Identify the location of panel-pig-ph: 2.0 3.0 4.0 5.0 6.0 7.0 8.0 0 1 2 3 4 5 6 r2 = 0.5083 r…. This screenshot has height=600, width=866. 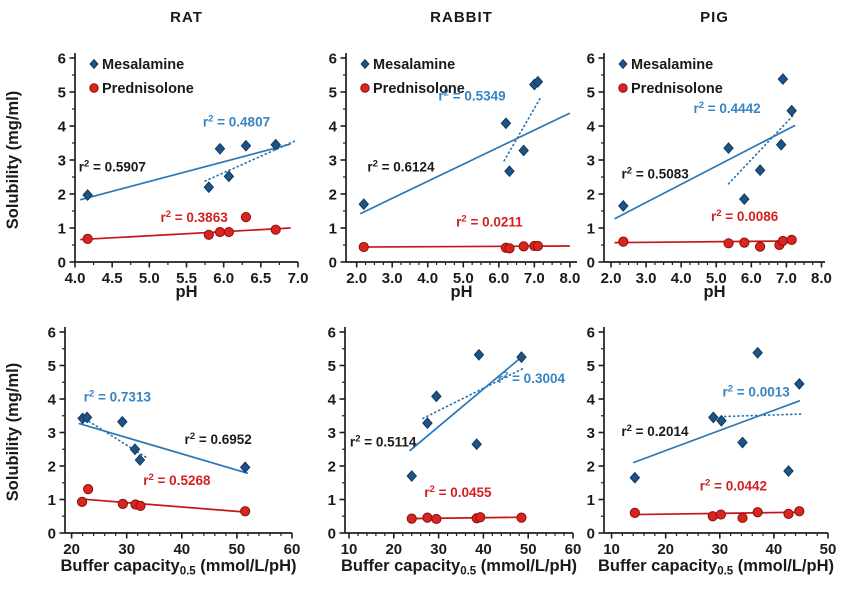
(709, 155).